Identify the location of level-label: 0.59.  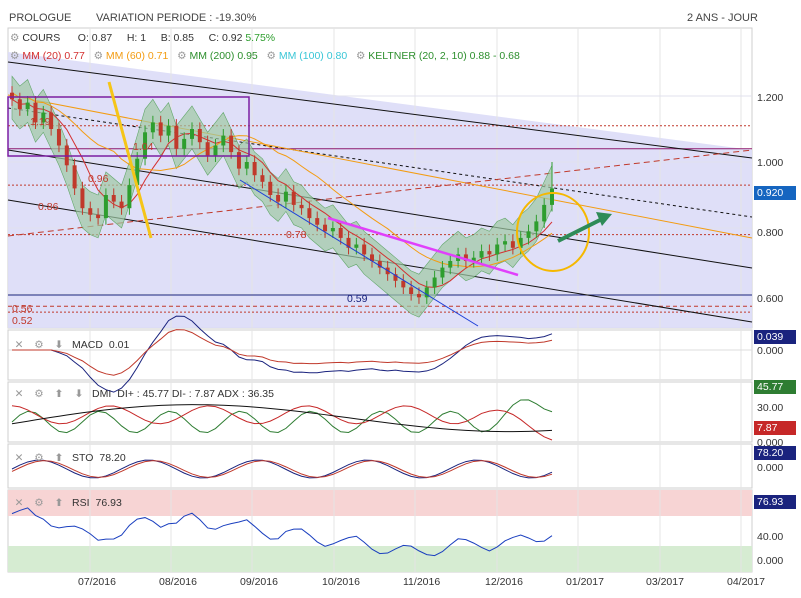
(357, 299).